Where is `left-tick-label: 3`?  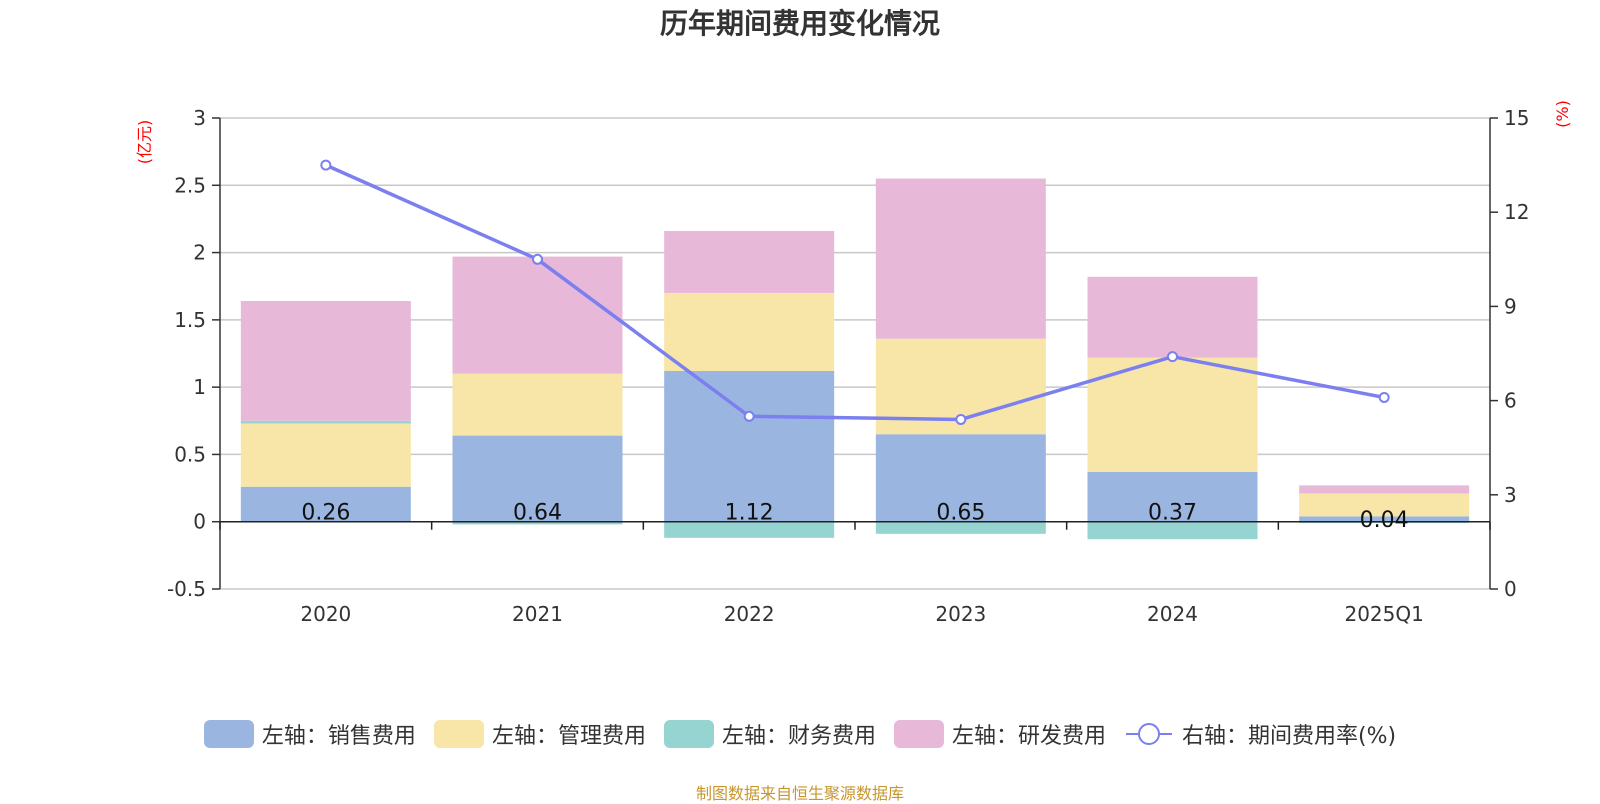
left-tick-label: 3 is located at coordinates (199, 118).